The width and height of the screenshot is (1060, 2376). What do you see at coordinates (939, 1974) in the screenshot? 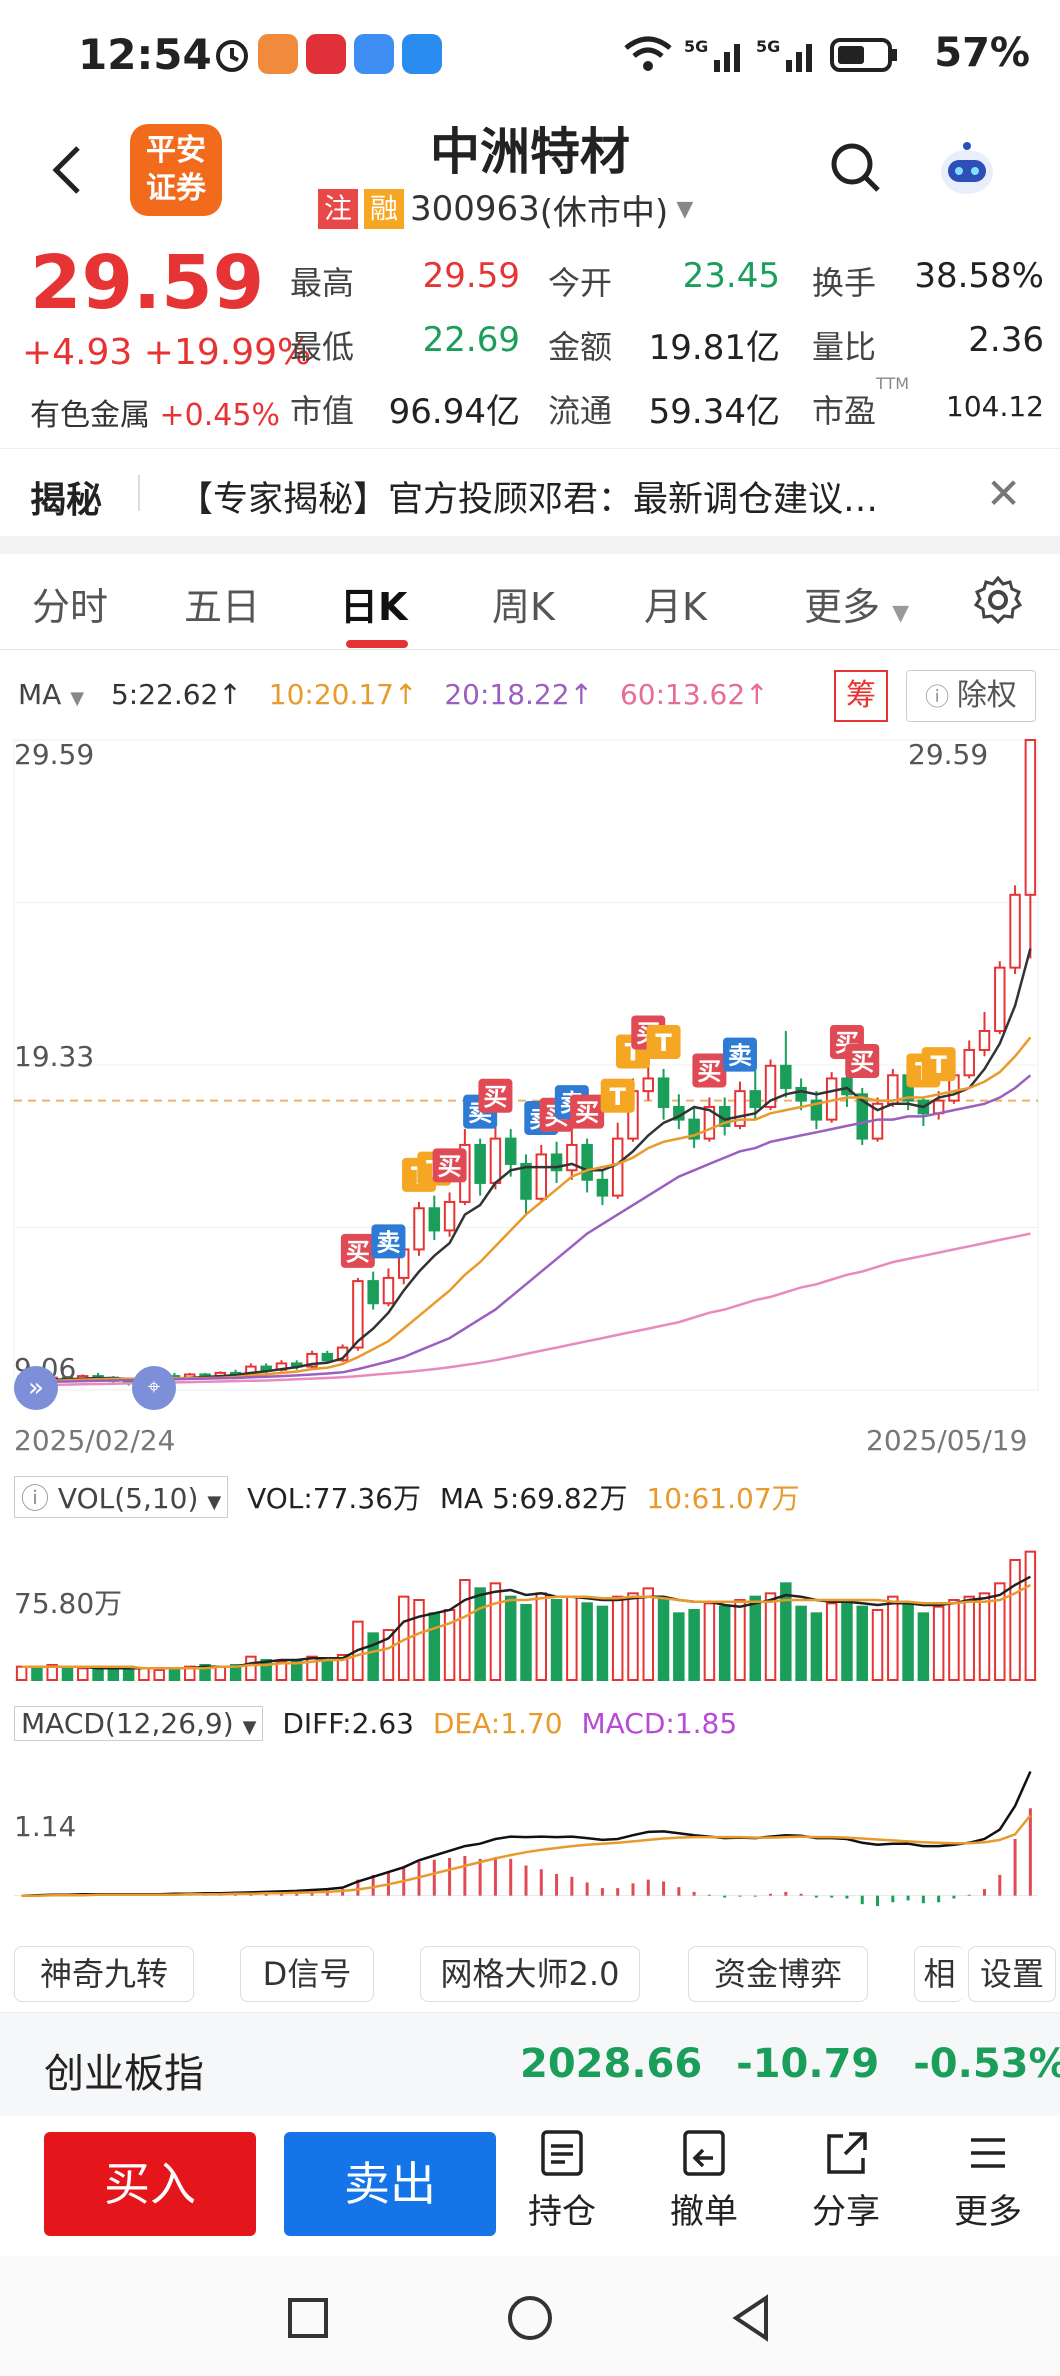
I see `chip-partial: 相` at bounding box center [939, 1974].